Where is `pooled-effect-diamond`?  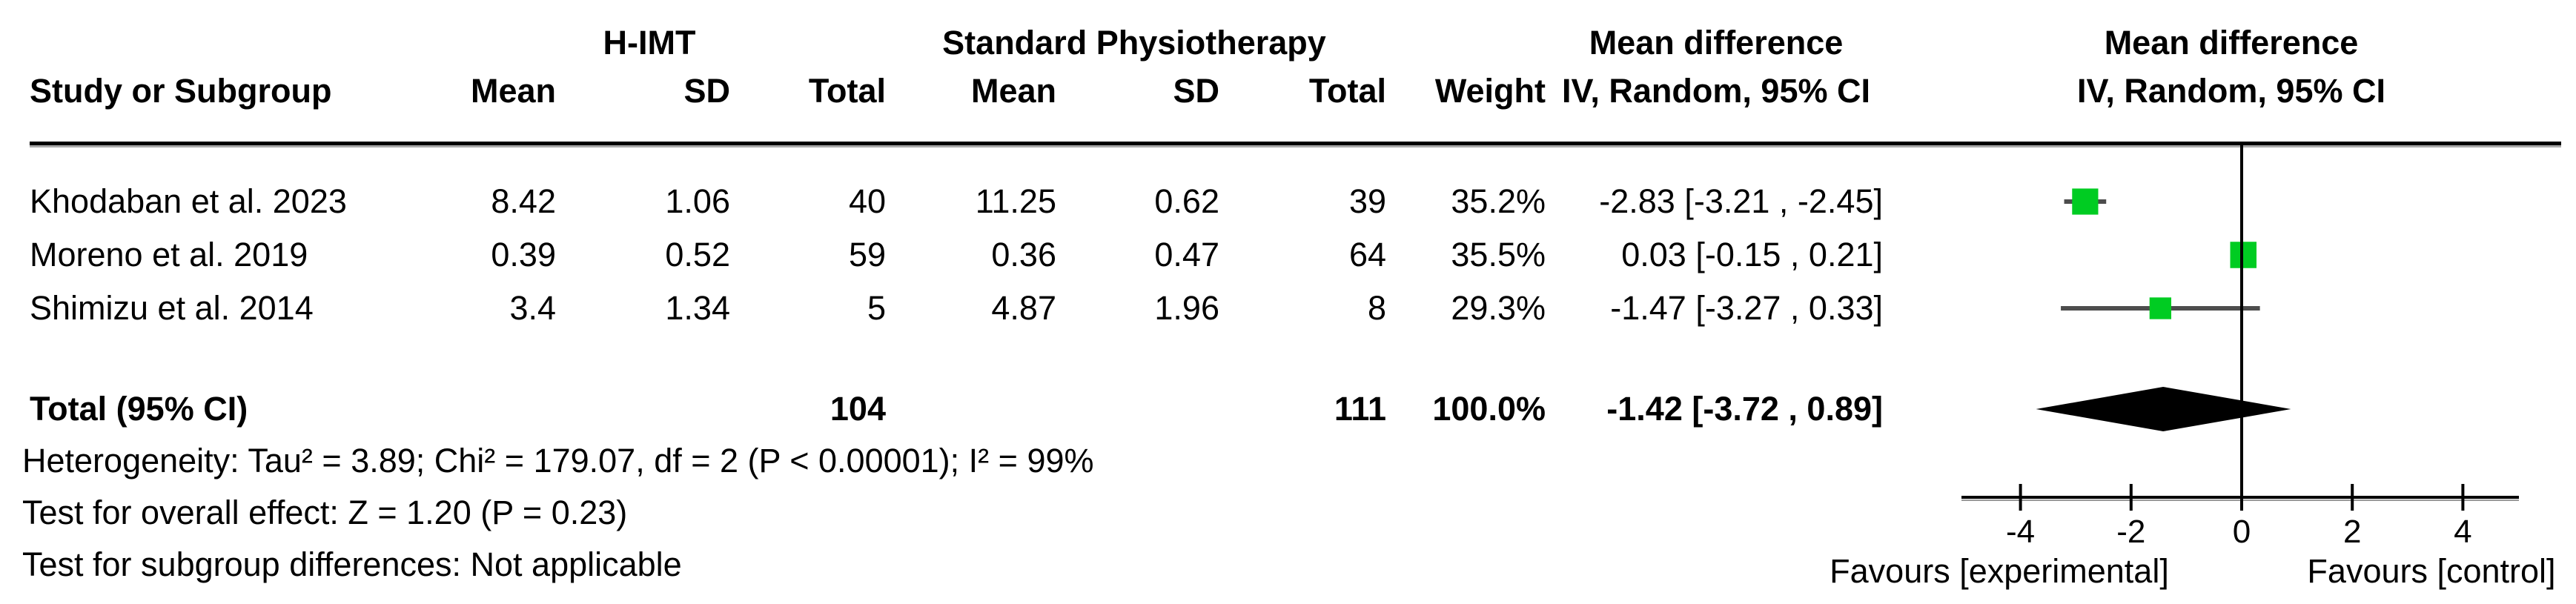 pooled-effect-diamond is located at coordinates (2163, 409).